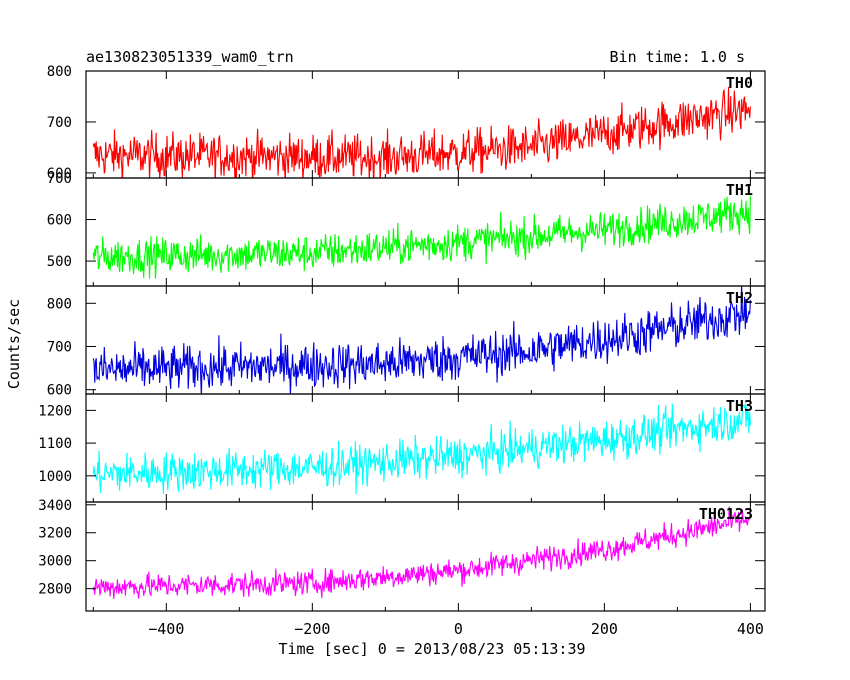 The height and width of the screenshot is (680, 850). Describe the element at coordinates (677, 57) in the screenshot. I see `bin-time-label: Bin time: 1.0 s` at that location.